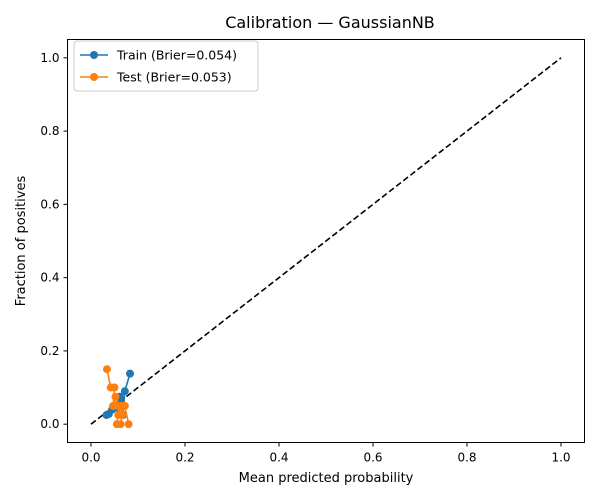 This screenshot has width=600, height=500. I want to click on x-tick-label: 0.8, so click(466, 458).